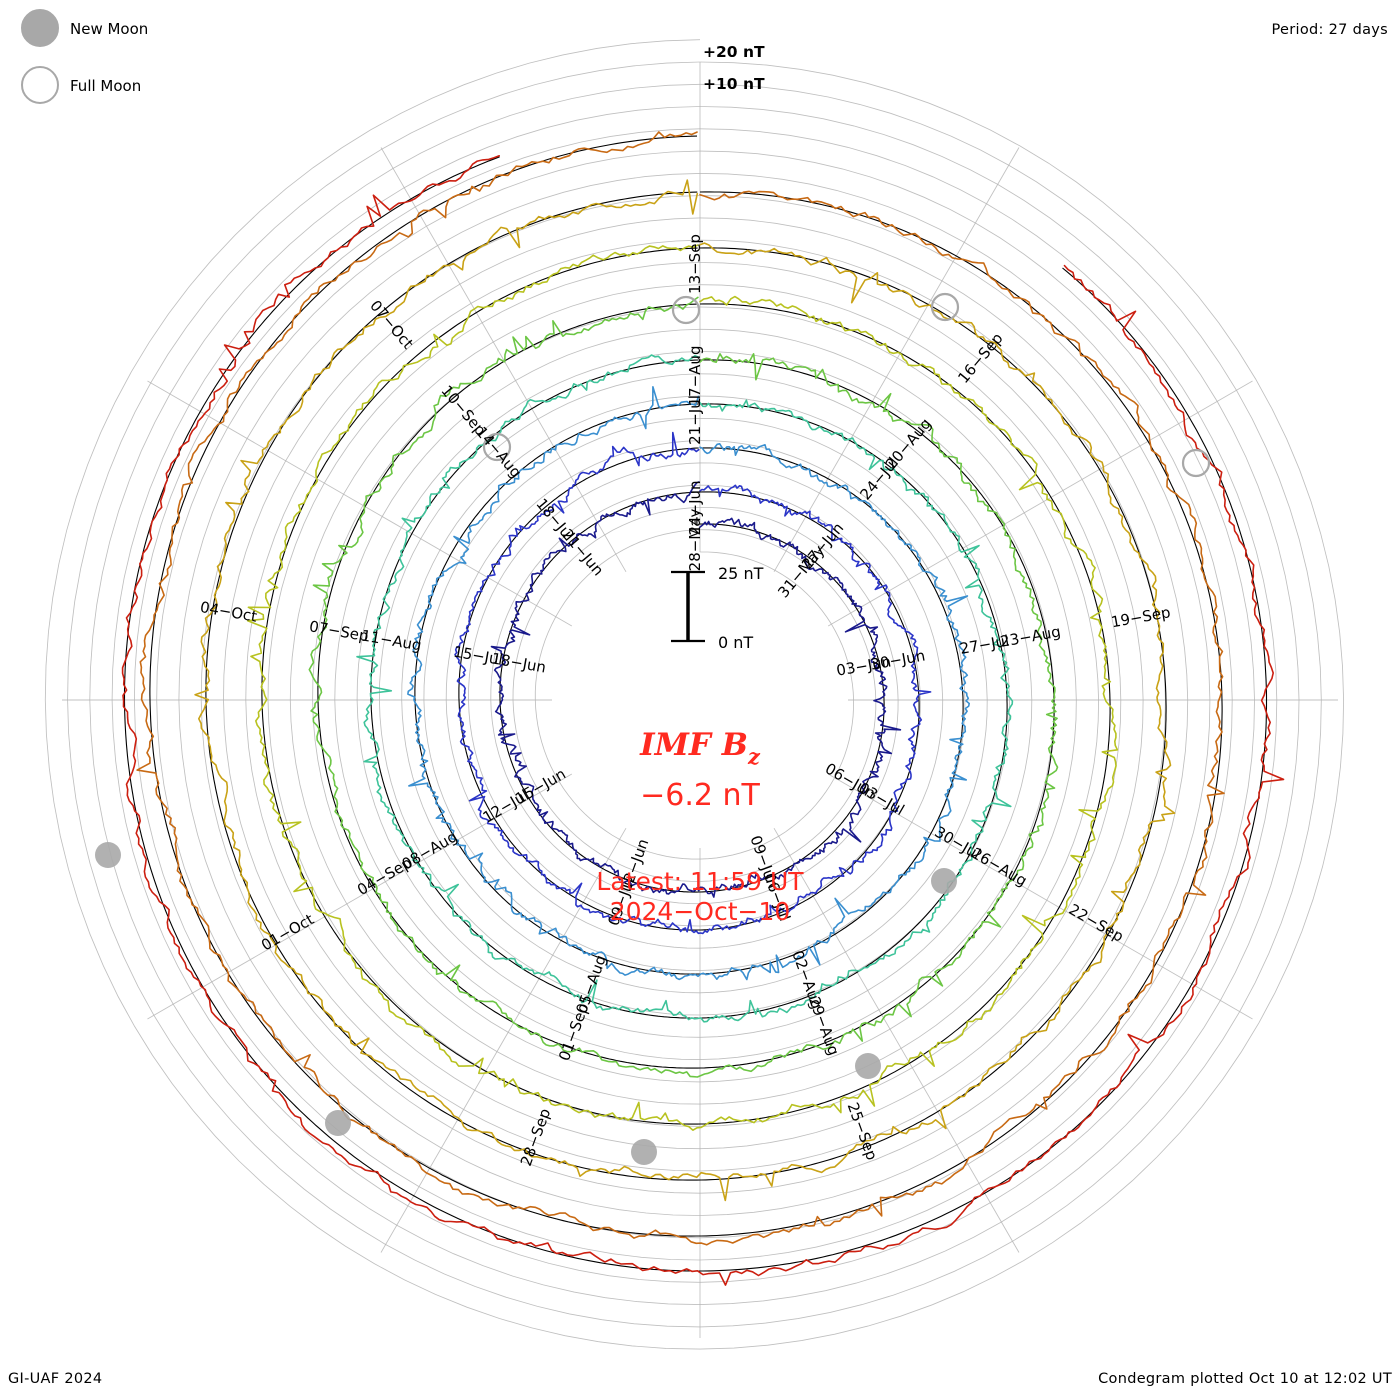 The width and height of the screenshot is (1400, 1400). Describe the element at coordinates (1030, 636) in the screenshot. I see `date-label: 23−Aug` at that location.